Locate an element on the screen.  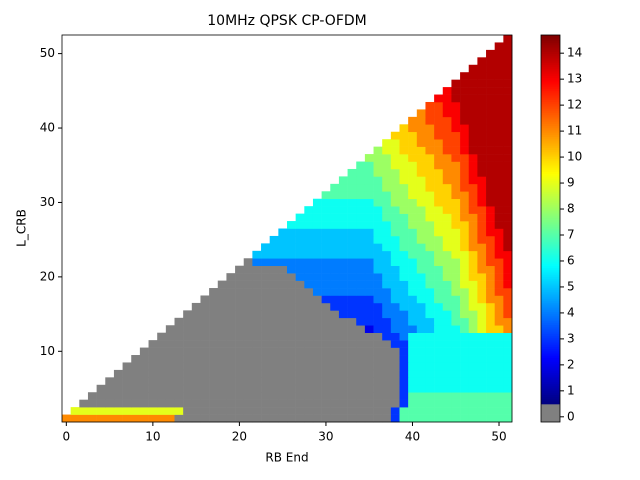
colorbar-tick-label: 0 is located at coordinates (571, 416).